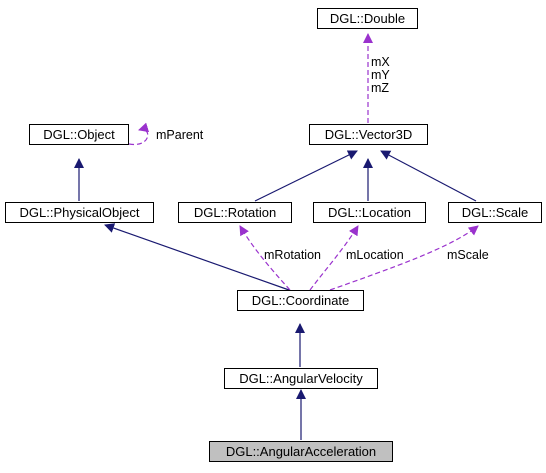 The height and width of the screenshot is (473, 546). I want to click on edge-label-mlocation: mLocation, so click(375, 255).